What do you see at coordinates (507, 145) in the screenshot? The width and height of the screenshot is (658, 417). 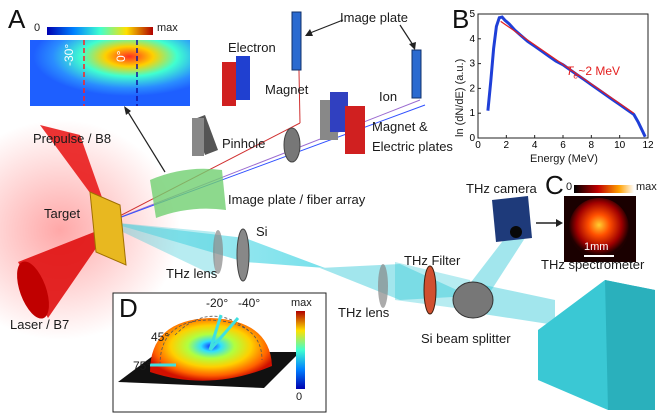 I see `chart-x-tick-label: 2` at bounding box center [507, 145].